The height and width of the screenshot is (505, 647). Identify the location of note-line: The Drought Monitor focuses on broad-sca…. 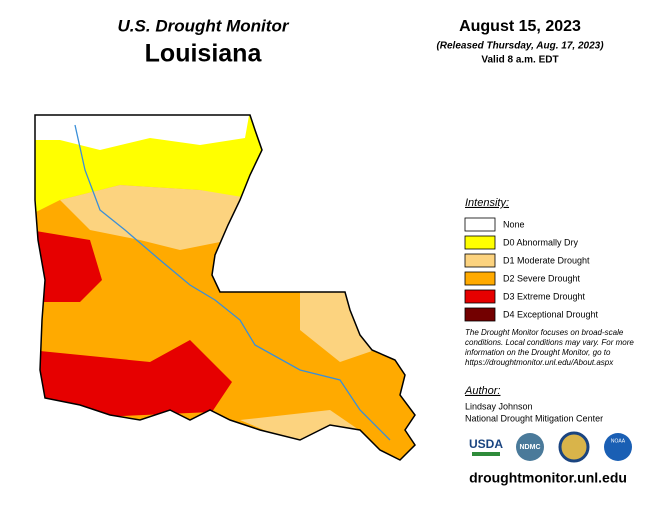
(544, 332).